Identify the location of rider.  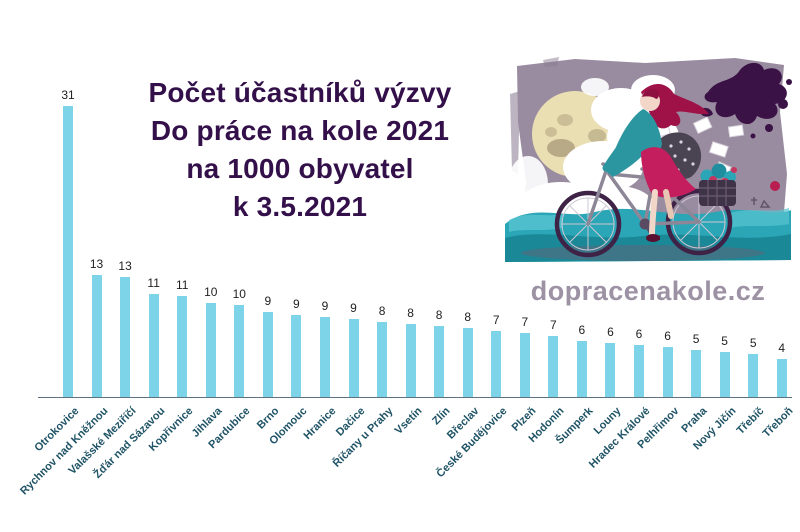
(655, 162).